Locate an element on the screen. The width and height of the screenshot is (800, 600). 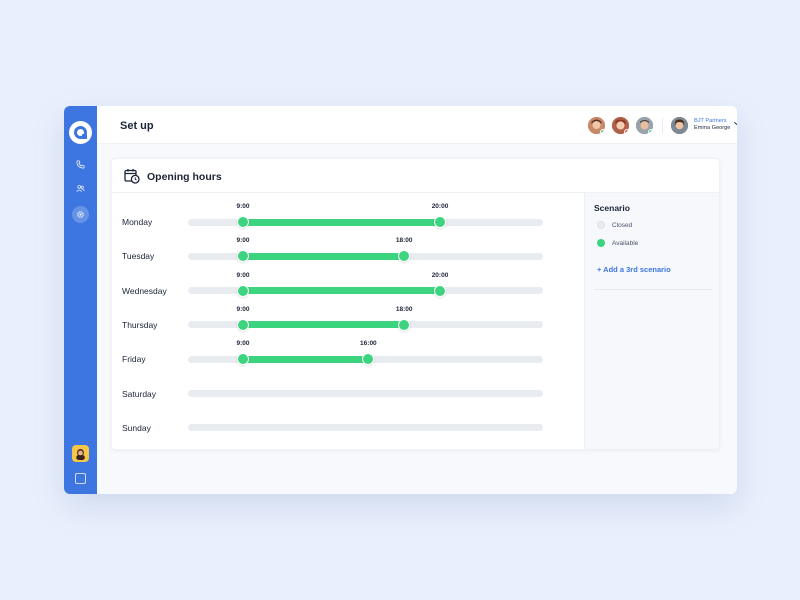
hours-slider-thursday is located at coordinates (365, 325).